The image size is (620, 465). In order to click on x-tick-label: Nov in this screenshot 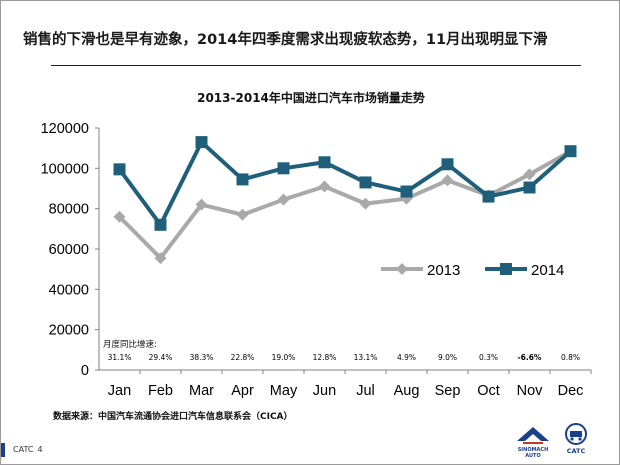, I will do `click(530, 391)`.